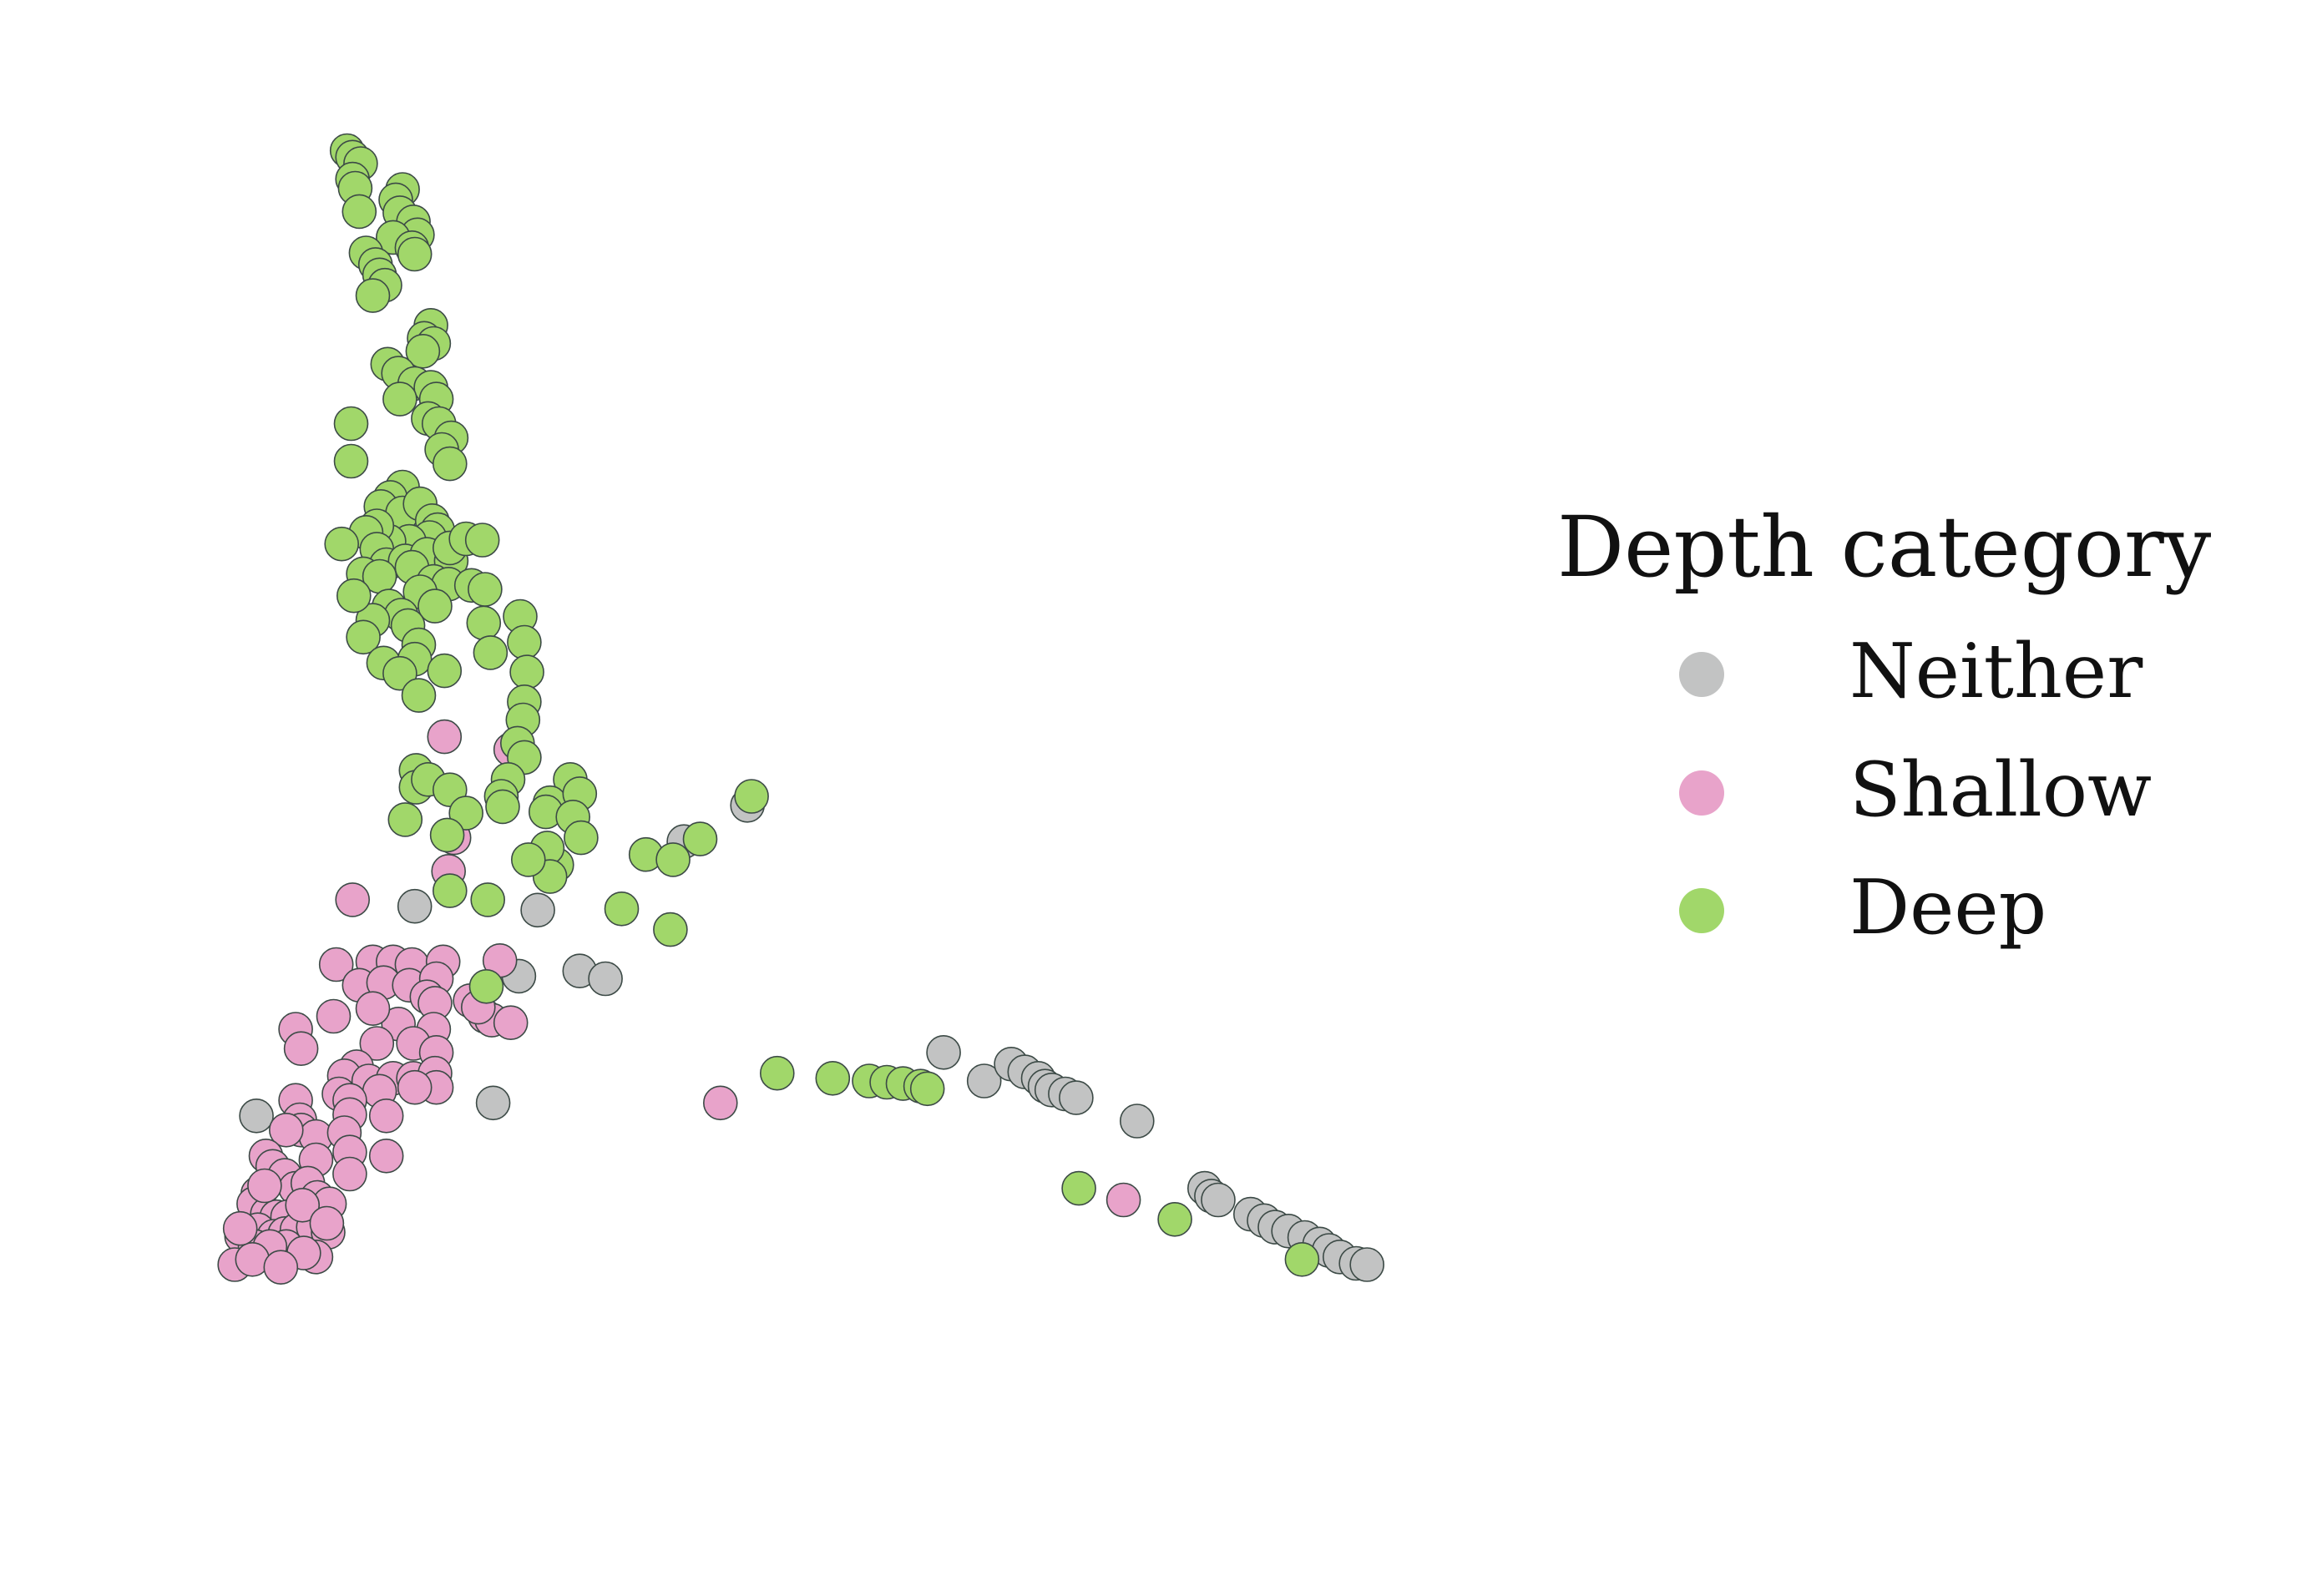 This screenshot has height=1596, width=2307. I want to click on legend-label-neither: Neither, so click(1996, 671).